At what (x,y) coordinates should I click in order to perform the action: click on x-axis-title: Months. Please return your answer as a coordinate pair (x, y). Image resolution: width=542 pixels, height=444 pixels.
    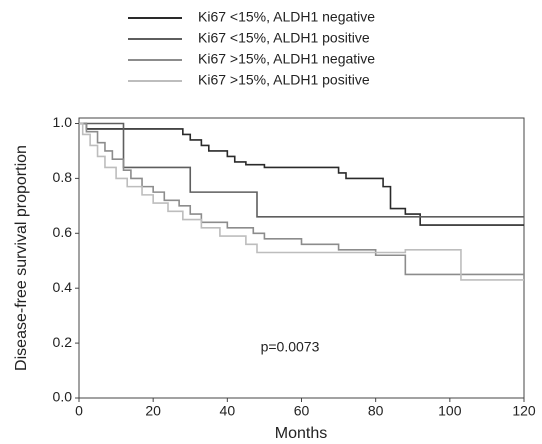
    Looking at the image, I should click on (301, 433).